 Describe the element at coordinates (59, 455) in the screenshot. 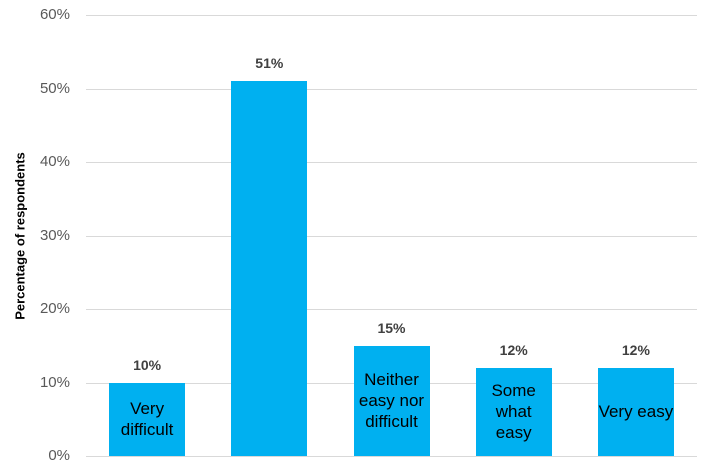

I see `y-tick-label: 0%` at that location.